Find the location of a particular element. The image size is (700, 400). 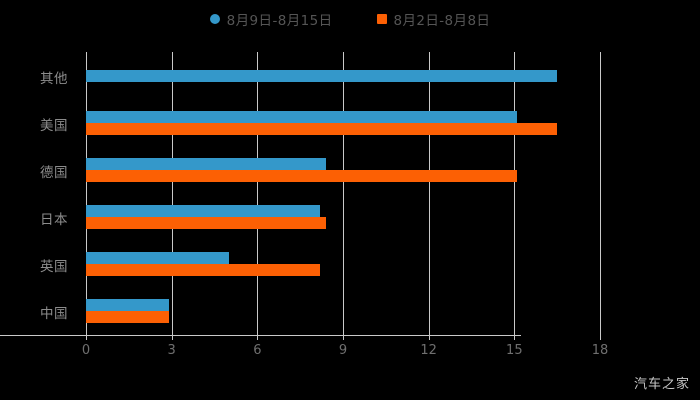

y-axis-category-label: 美国 is located at coordinates (54, 125).